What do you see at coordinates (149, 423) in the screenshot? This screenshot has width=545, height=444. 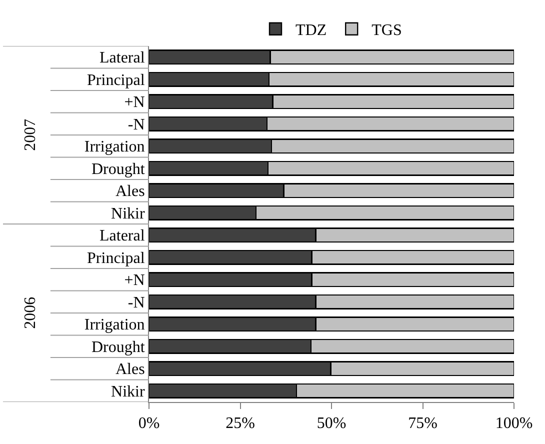 I see `x-tick-label: 0%` at bounding box center [149, 423].